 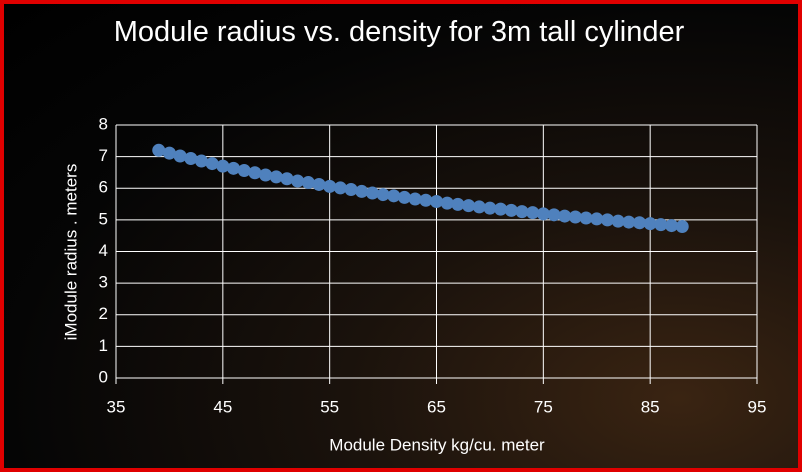 I want to click on y-tick-label: 0, so click(x=103, y=376).